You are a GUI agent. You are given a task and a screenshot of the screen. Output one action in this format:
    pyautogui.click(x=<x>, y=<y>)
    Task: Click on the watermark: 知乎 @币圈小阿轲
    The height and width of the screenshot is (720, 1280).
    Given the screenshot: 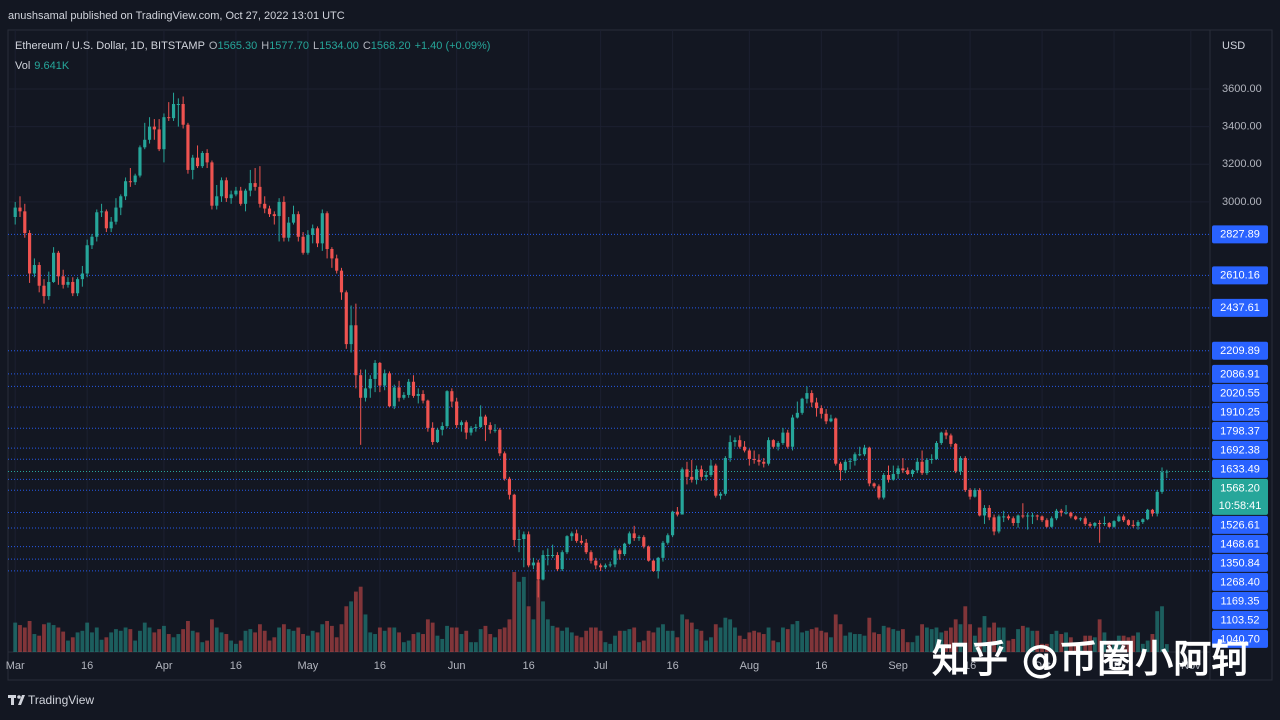 What is the action you would take?
    pyautogui.click(x=1091, y=659)
    